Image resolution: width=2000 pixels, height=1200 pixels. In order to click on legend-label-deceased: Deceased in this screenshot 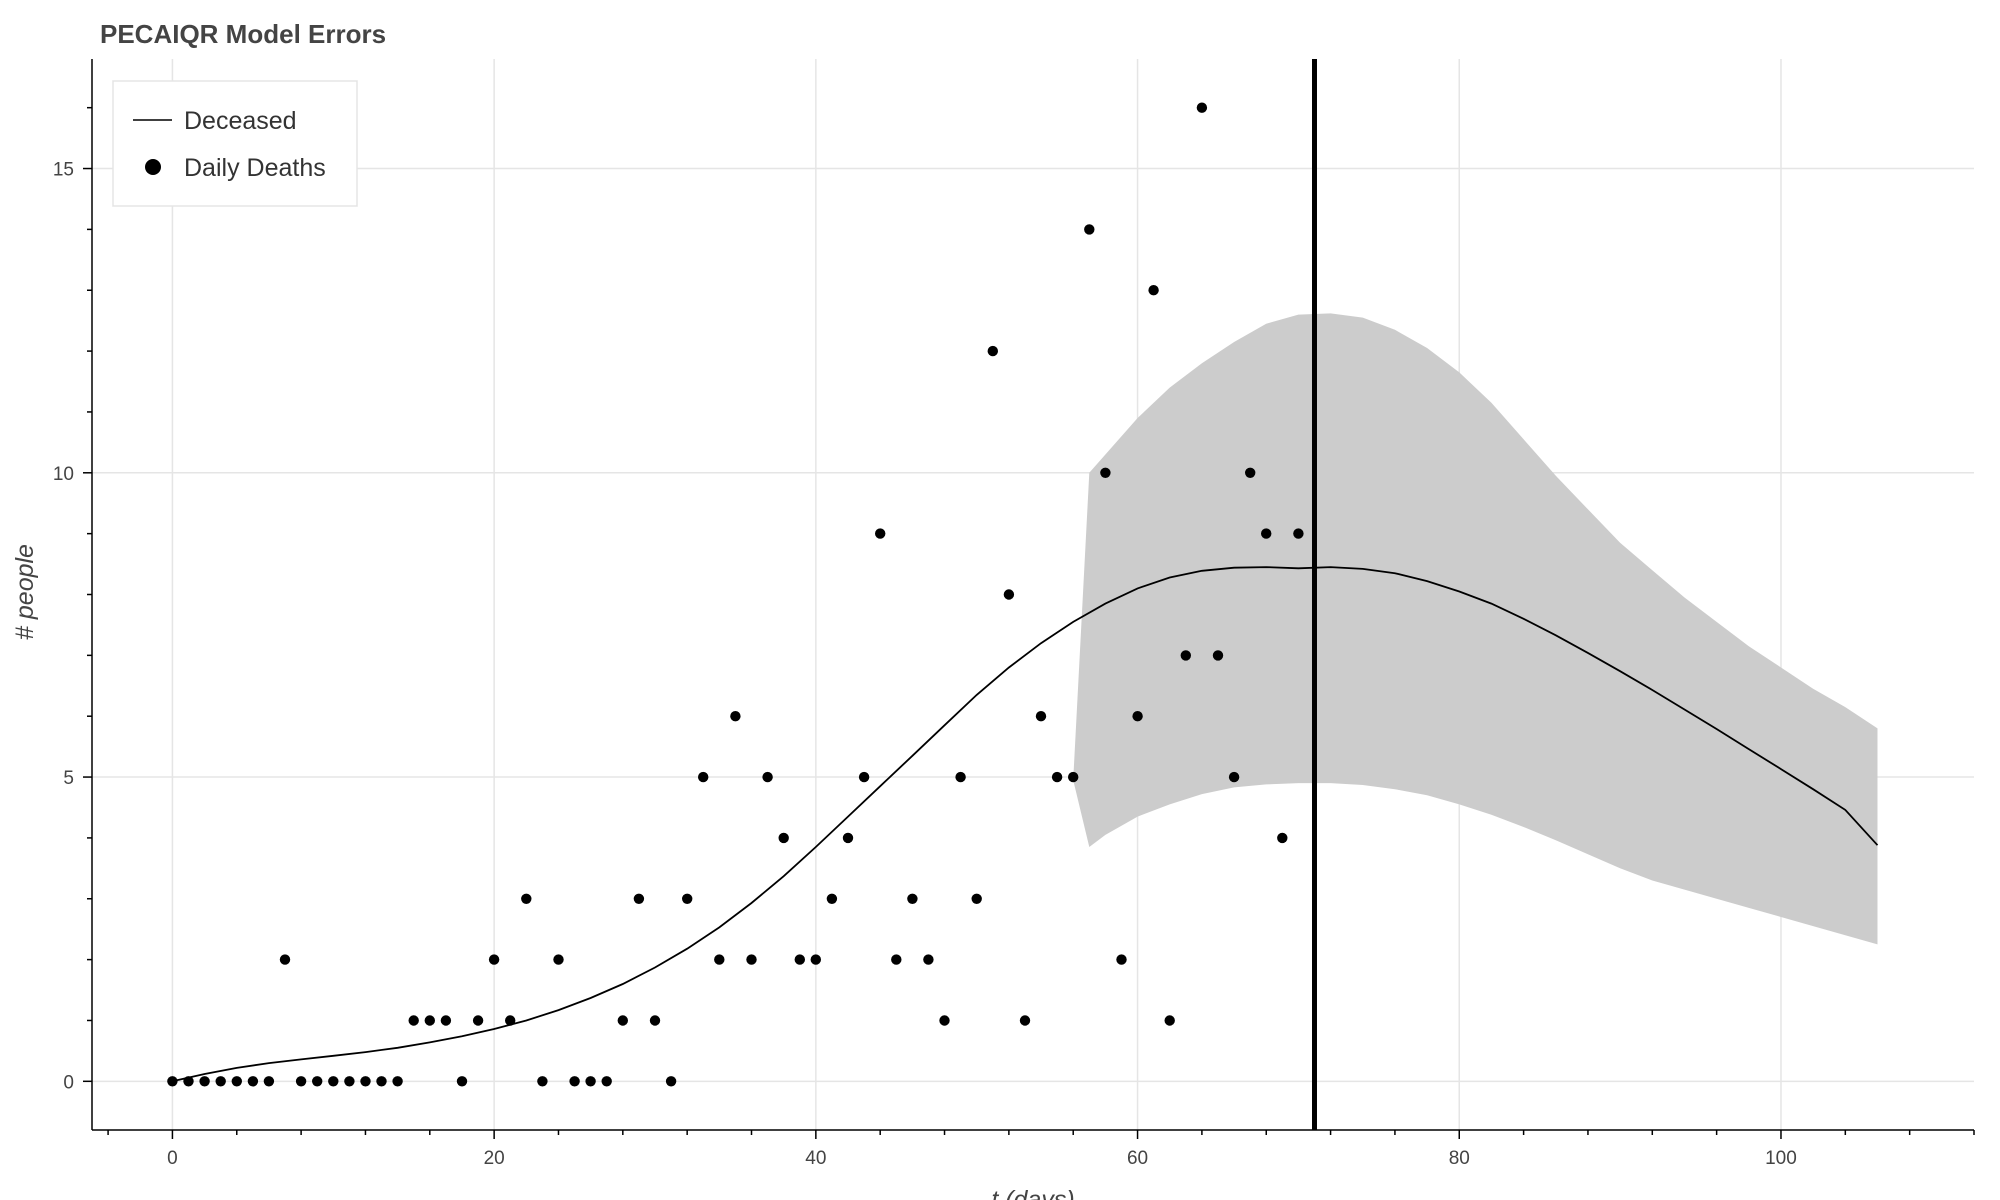, I will do `click(240, 121)`.